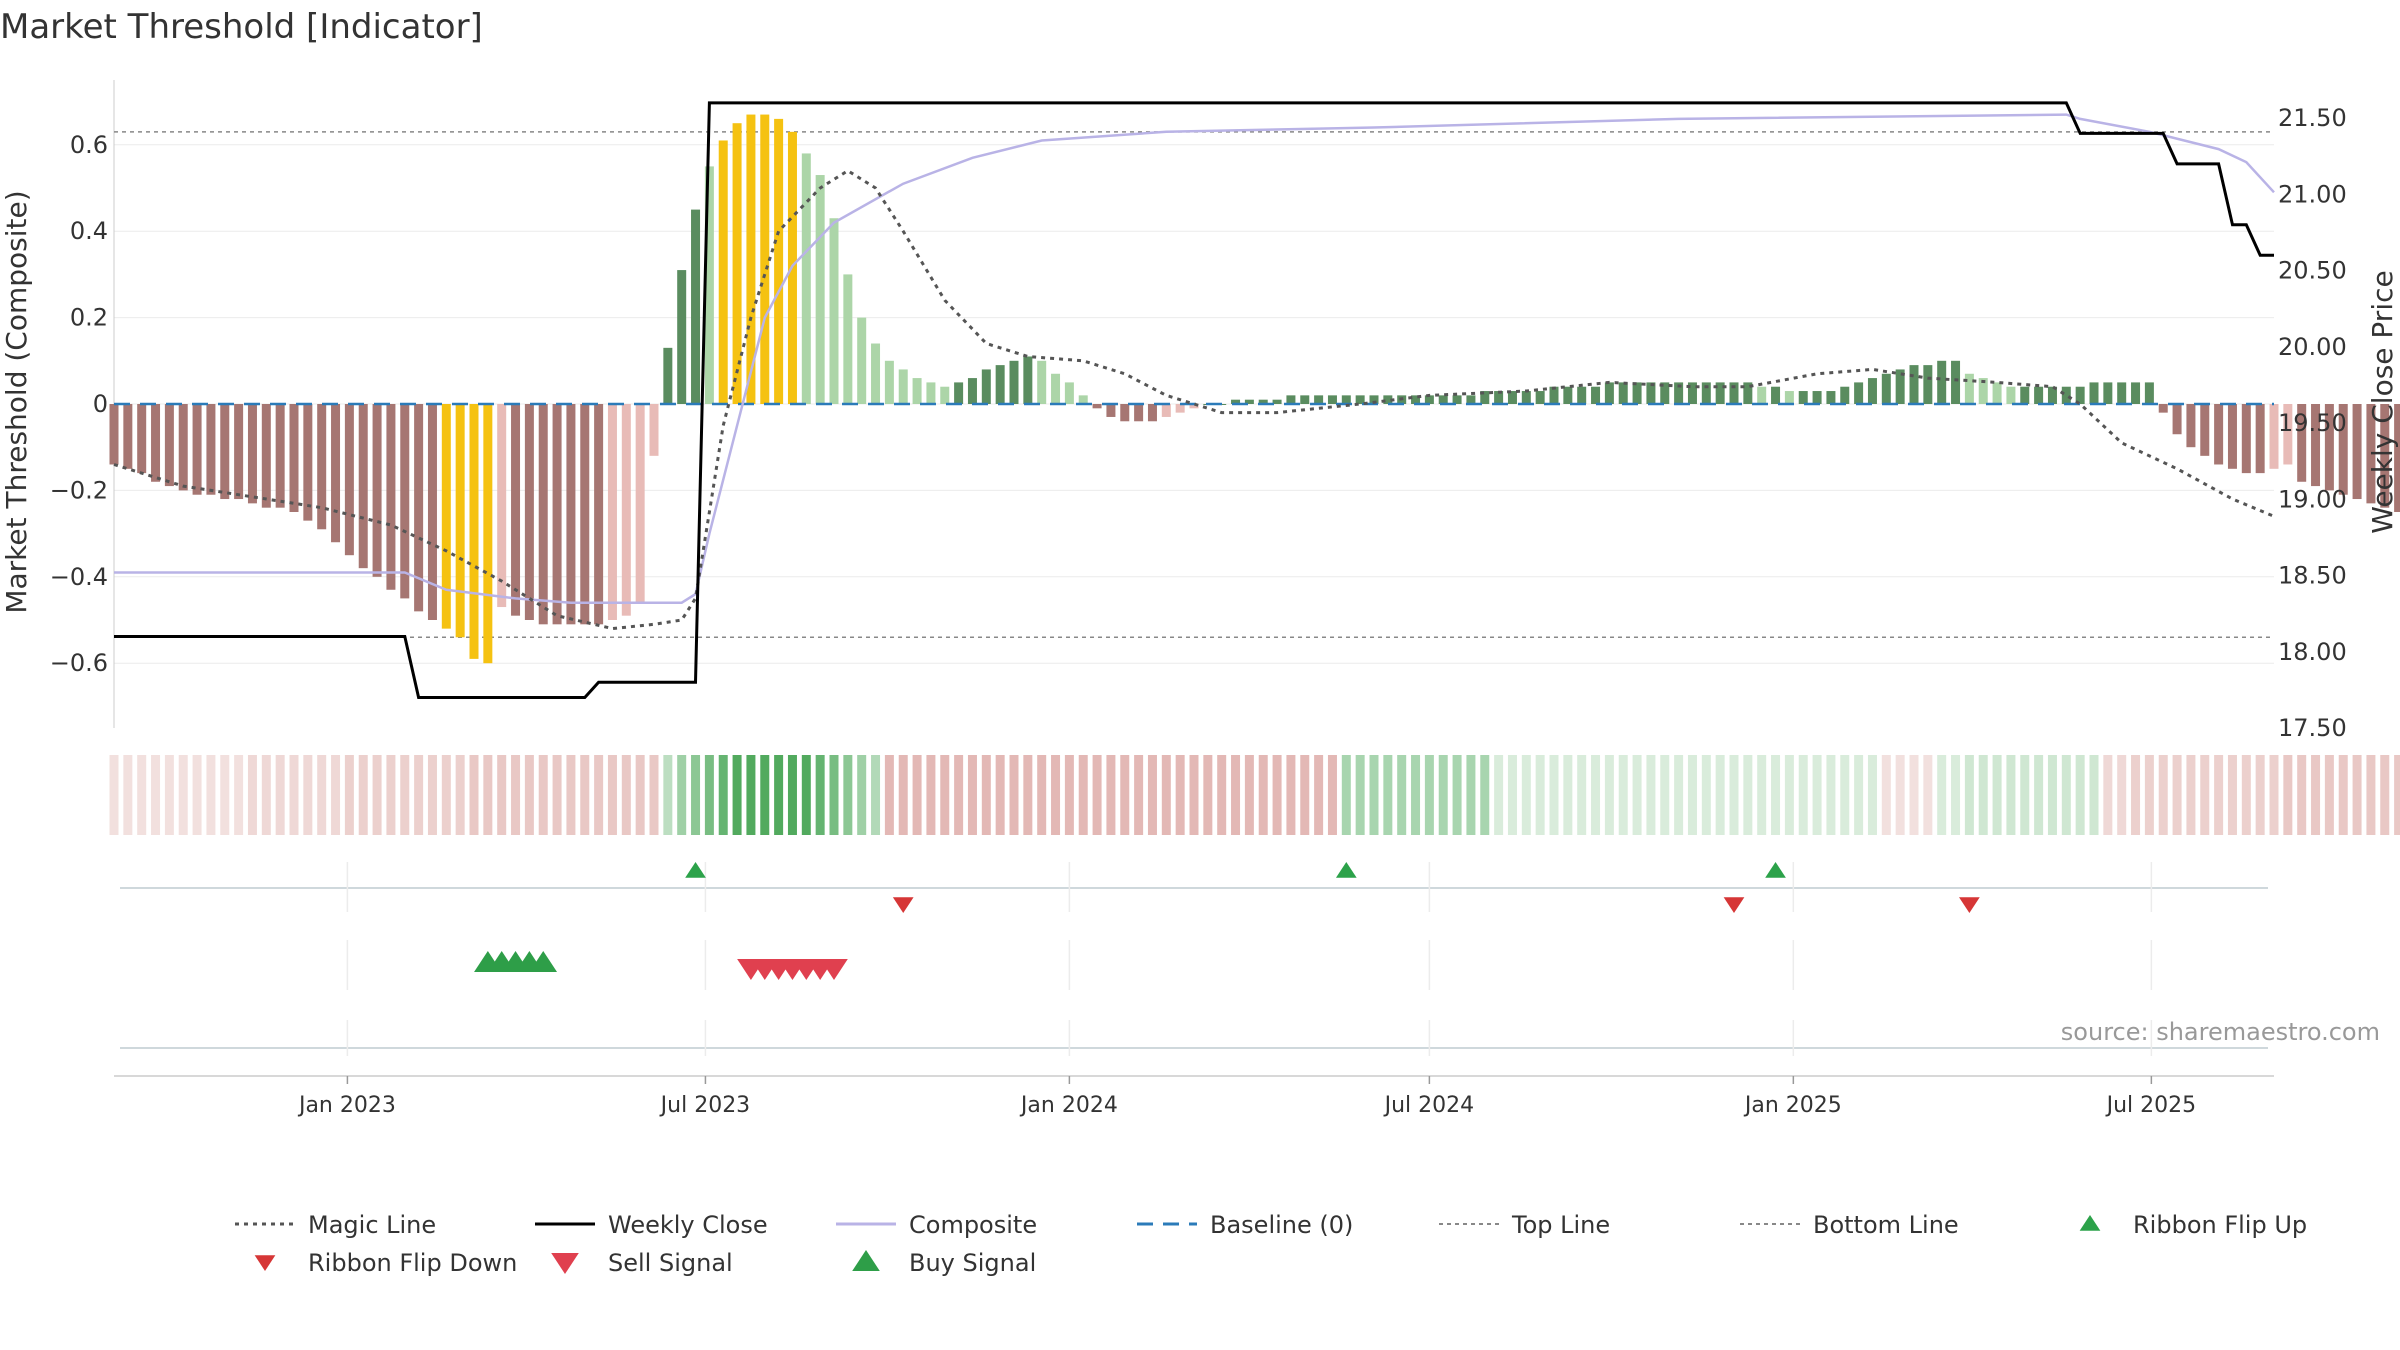 This screenshot has height=1350, width=2400. What do you see at coordinates (944, 1263) in the screenshot?
I see `legend-item: Buy Signal` at bounding box center [944, 1263].